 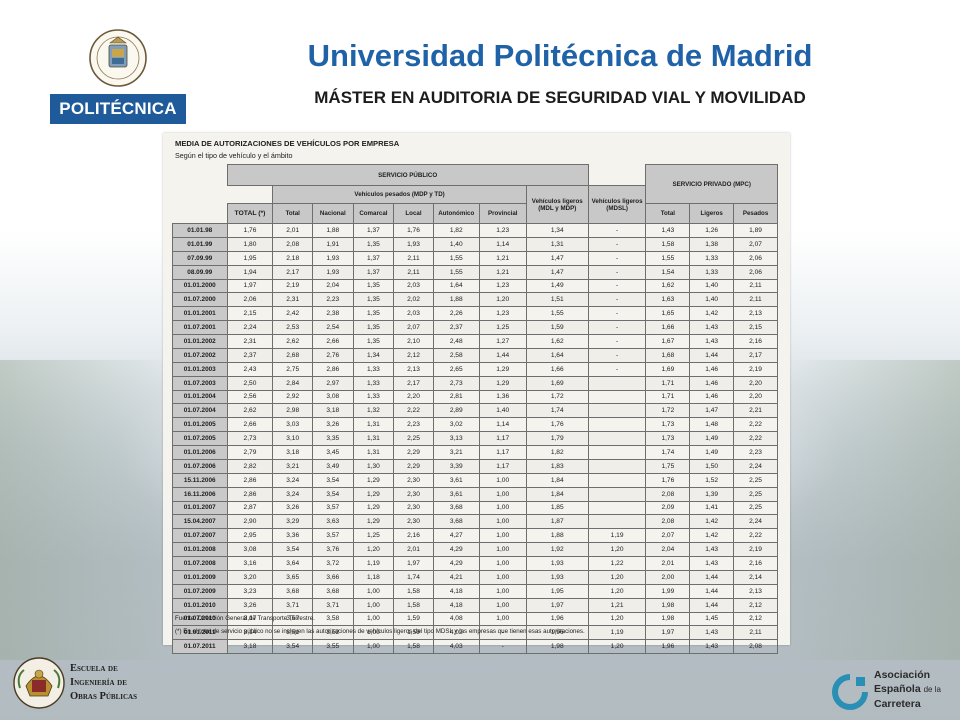 What do you see at coordinates (617, 633) in the screenshot?
I see `table-cell: 1,19` at bounding box center [617, 633].